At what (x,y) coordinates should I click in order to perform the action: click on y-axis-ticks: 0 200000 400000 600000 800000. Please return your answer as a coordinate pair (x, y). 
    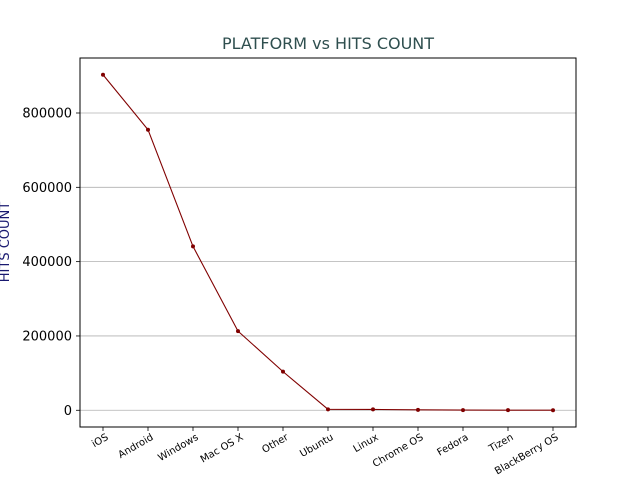
    Looking at the image, I should click on (51, 262).